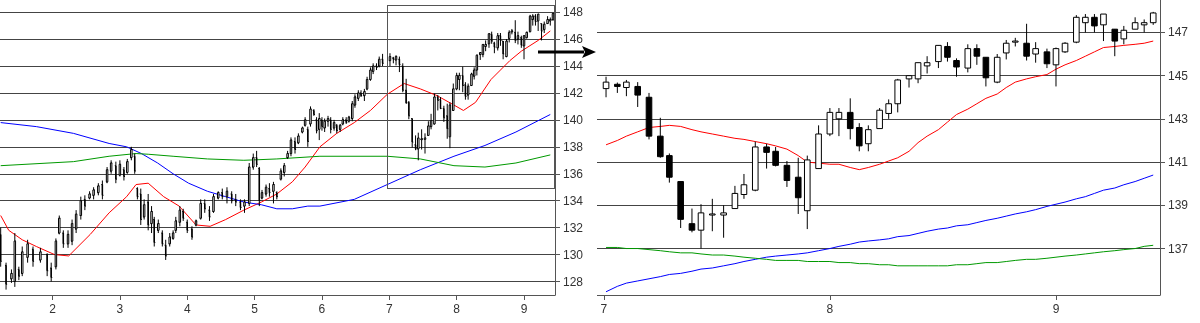 The width and height of the screenshot is (1200, 323). I want to click on y-tick-label: 145, so click(1178, 75).